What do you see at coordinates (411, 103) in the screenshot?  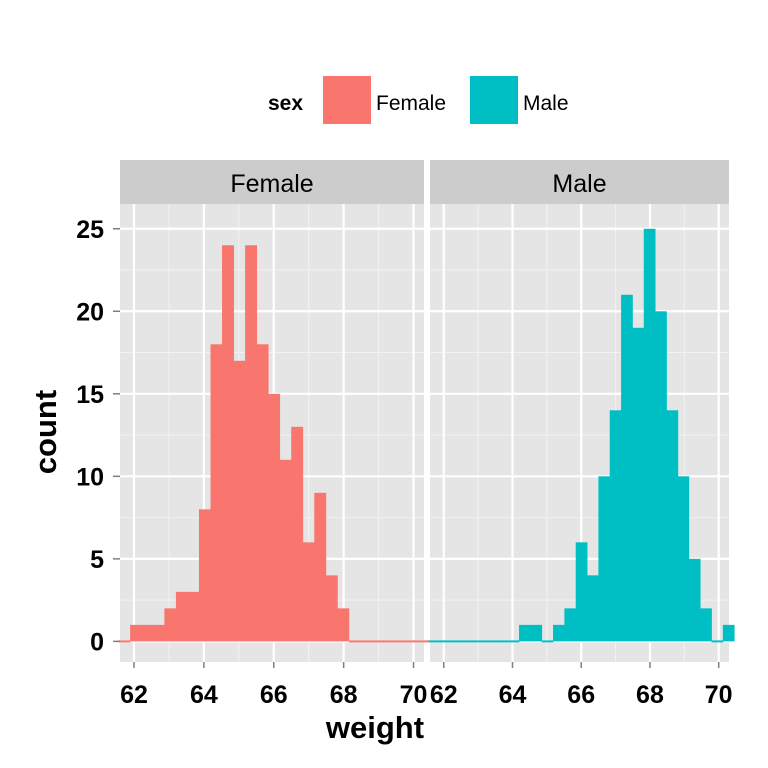 I see `legend-label: Female` at bounding box center [411, 103].